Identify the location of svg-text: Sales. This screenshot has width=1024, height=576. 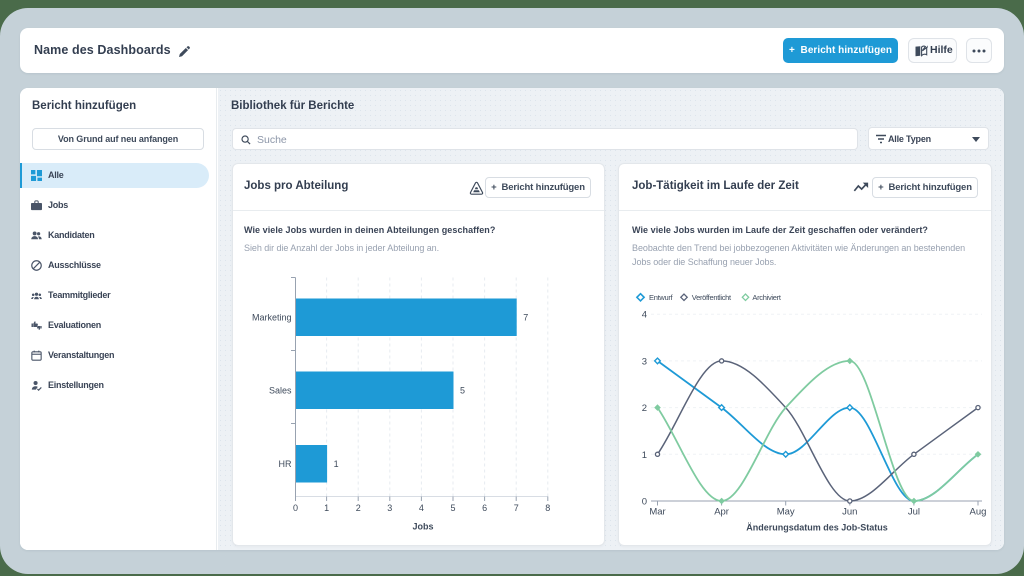
(280, 391).